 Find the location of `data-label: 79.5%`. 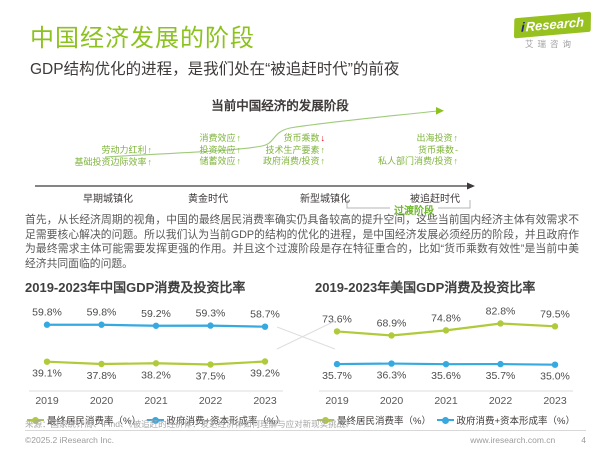

data-label: 79.5% is located at coordinates (555, 314).